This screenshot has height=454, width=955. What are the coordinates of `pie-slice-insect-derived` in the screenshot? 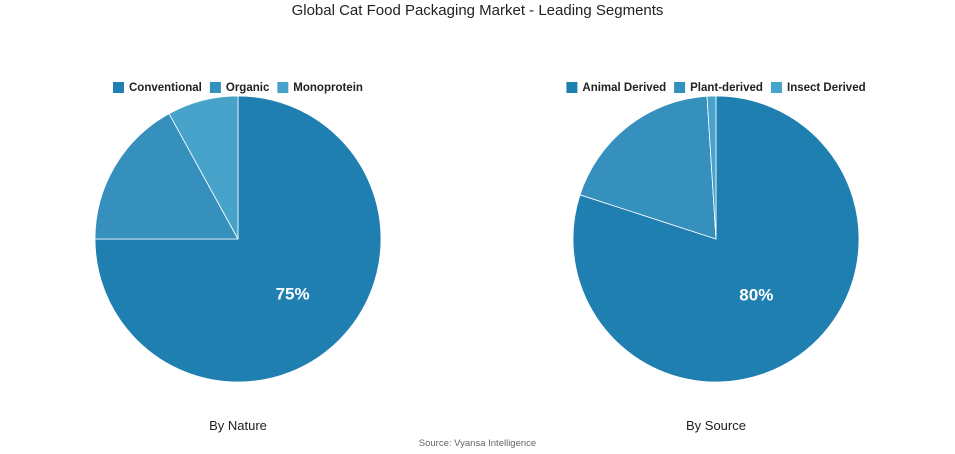 It's located at (711, 167).